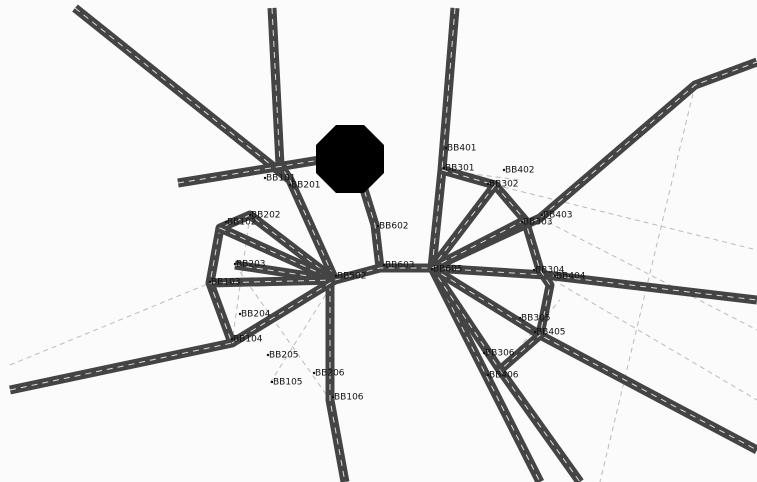 This screenshot has height=482, width=757. What do you see at coordinates (251, 265) in the screenshot?
I see `node-label: BB203` at bounding box center [251, 265].